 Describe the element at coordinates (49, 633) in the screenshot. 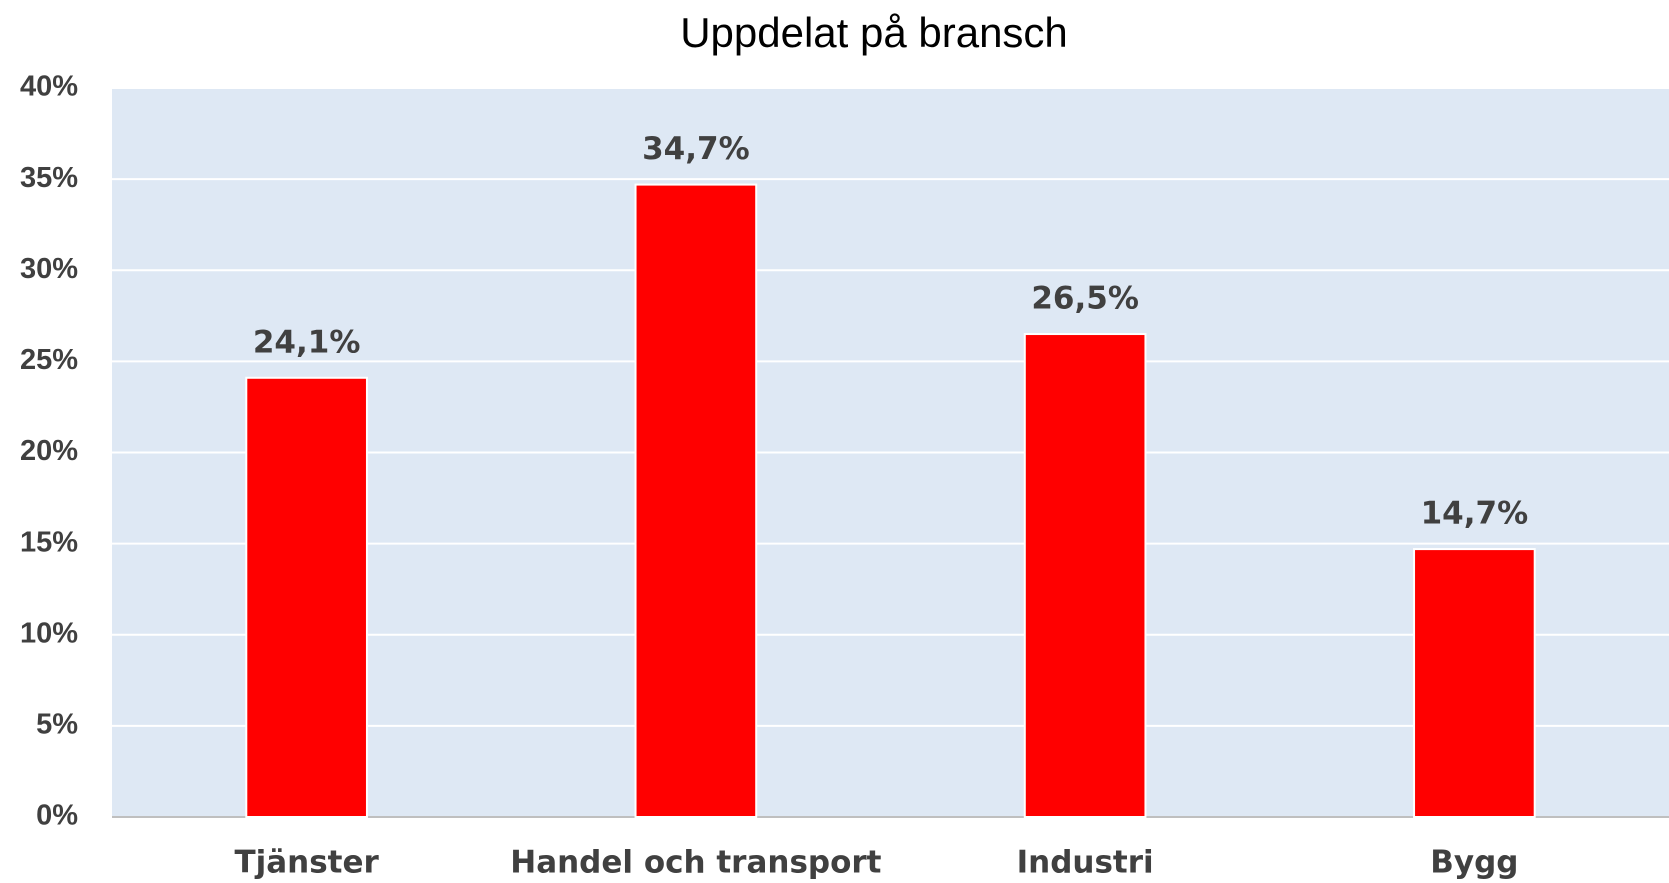

I see `y-tick-label: 10%` at that location.